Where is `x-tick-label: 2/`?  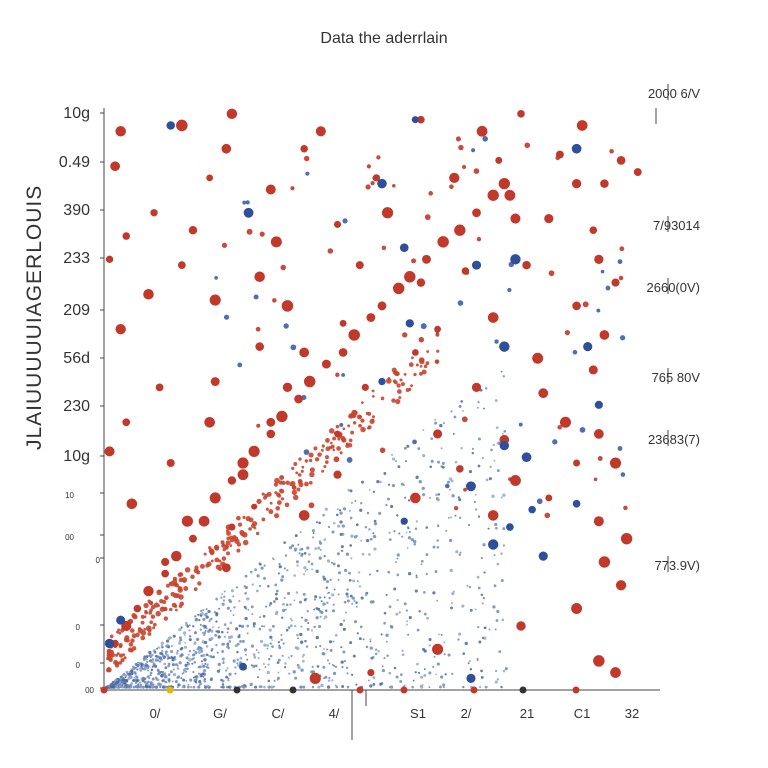
x-tick-label: 2/ is located at coordinates (466, 713).